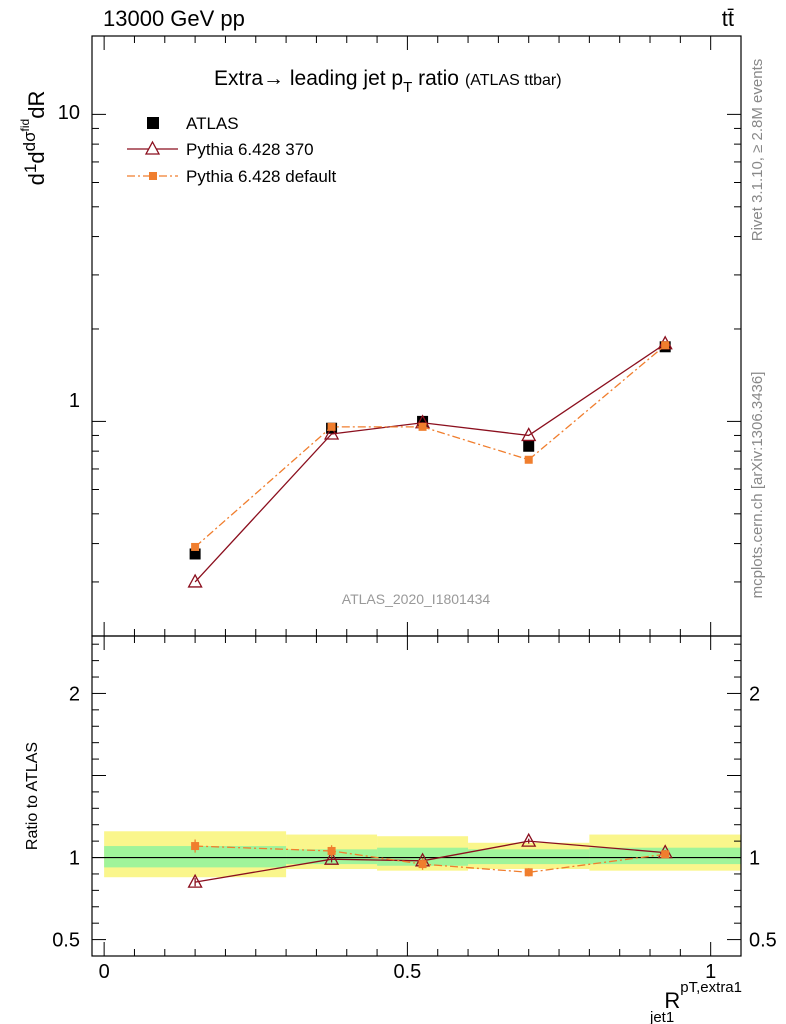 The height and width of the screenshot is (1024, 786). I want to click on ratio-bands, so click(422, 854).